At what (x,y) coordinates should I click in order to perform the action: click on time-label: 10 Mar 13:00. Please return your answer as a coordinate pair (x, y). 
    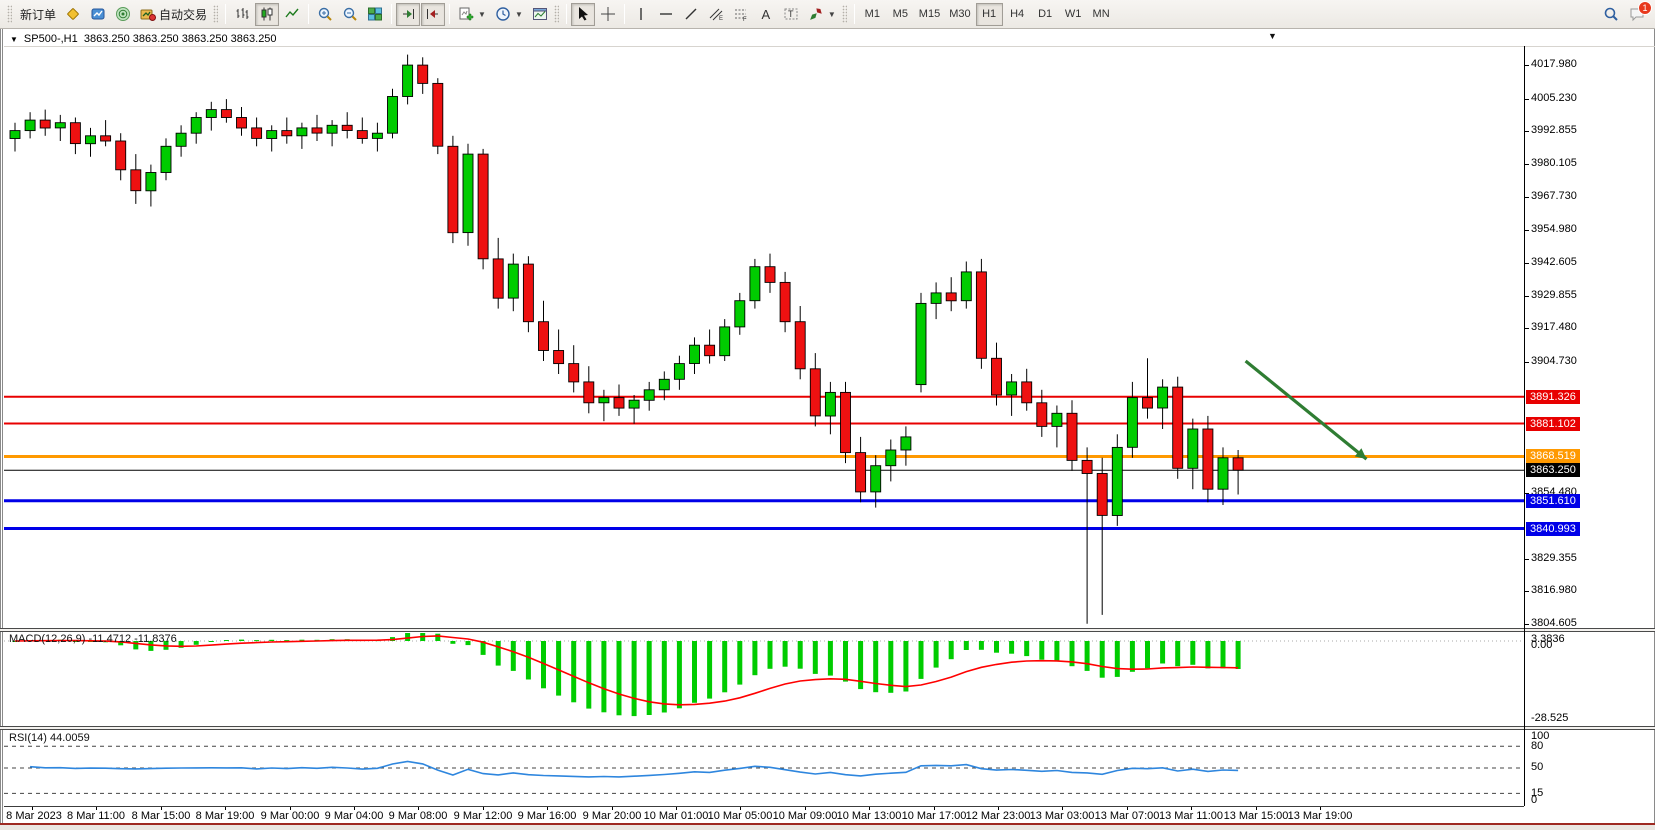
    Looking at the image, I should click on (869, 816).